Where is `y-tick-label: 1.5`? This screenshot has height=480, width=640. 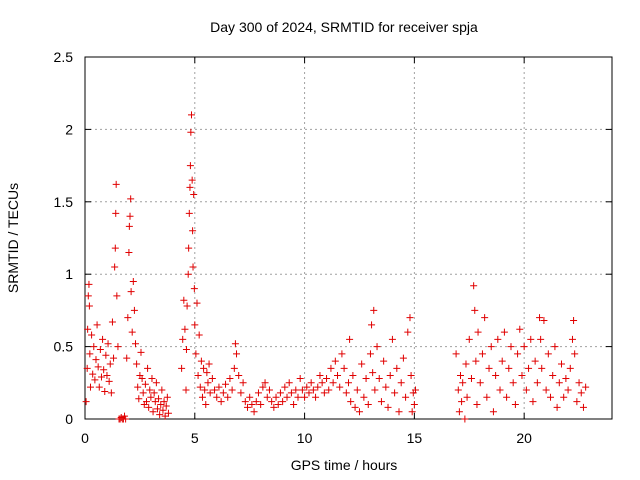 y-tick-label: 1.5 is located at coordinates (64, 202).